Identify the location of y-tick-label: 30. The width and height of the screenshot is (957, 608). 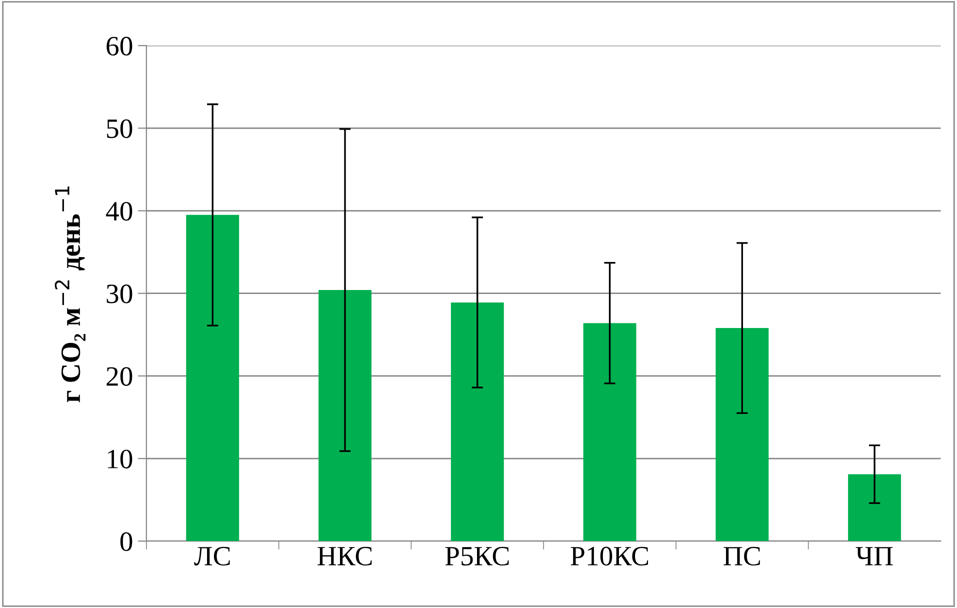
(119, 294).